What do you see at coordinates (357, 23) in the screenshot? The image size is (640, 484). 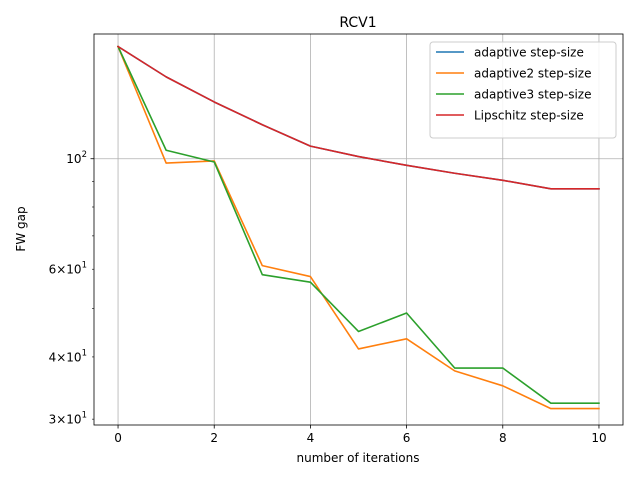 I see `chart-title: RCV1` at bounding box center [357, 23].